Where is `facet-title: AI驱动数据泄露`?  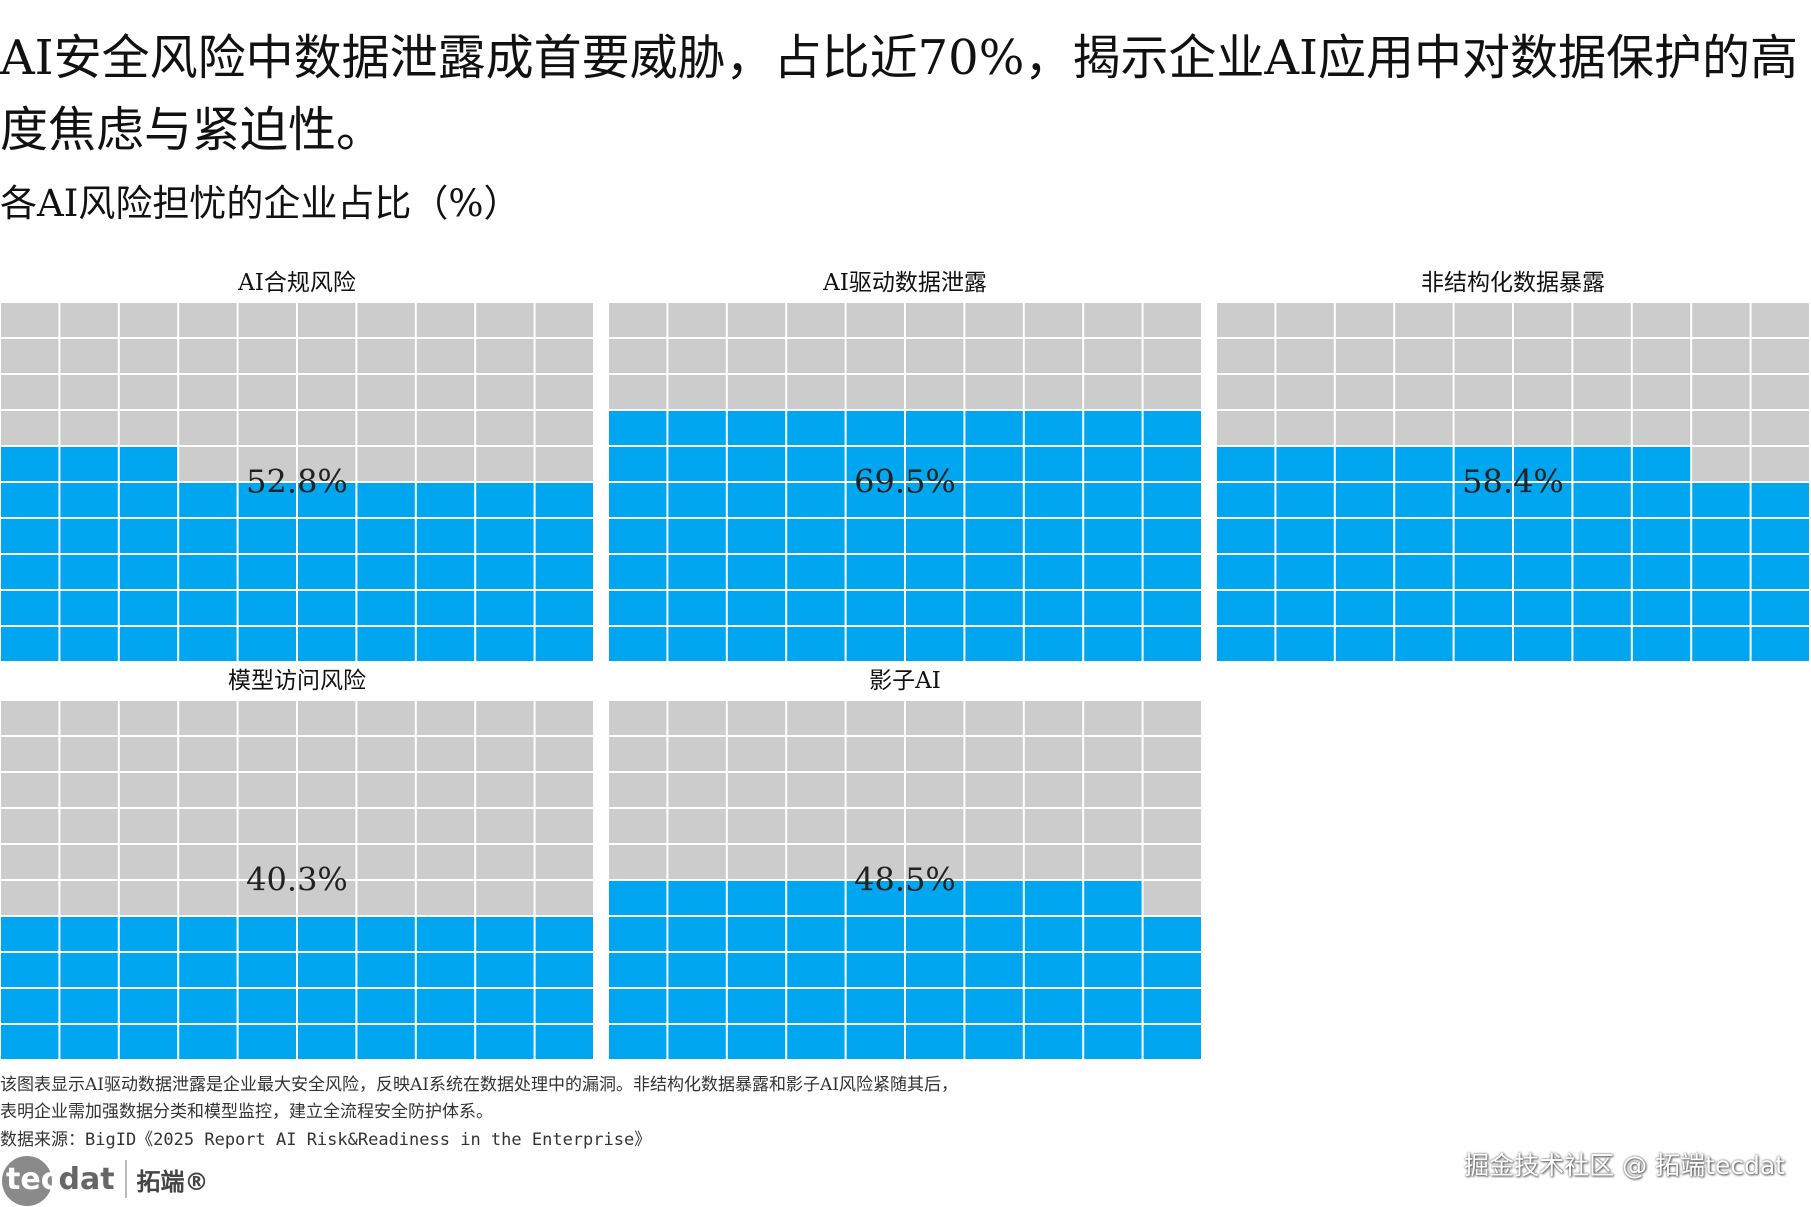 facet-title: AI驱动数据泄露 is located at coordinates (904, 283).